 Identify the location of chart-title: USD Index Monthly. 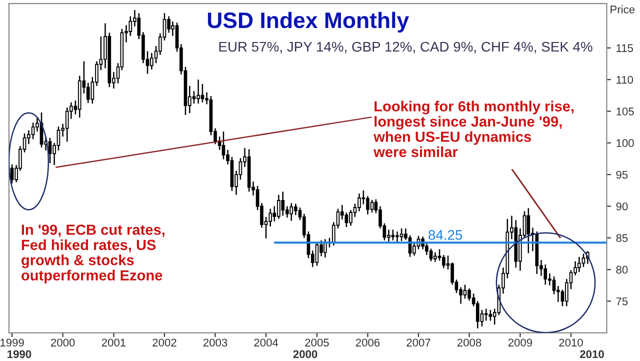
(308, 22).